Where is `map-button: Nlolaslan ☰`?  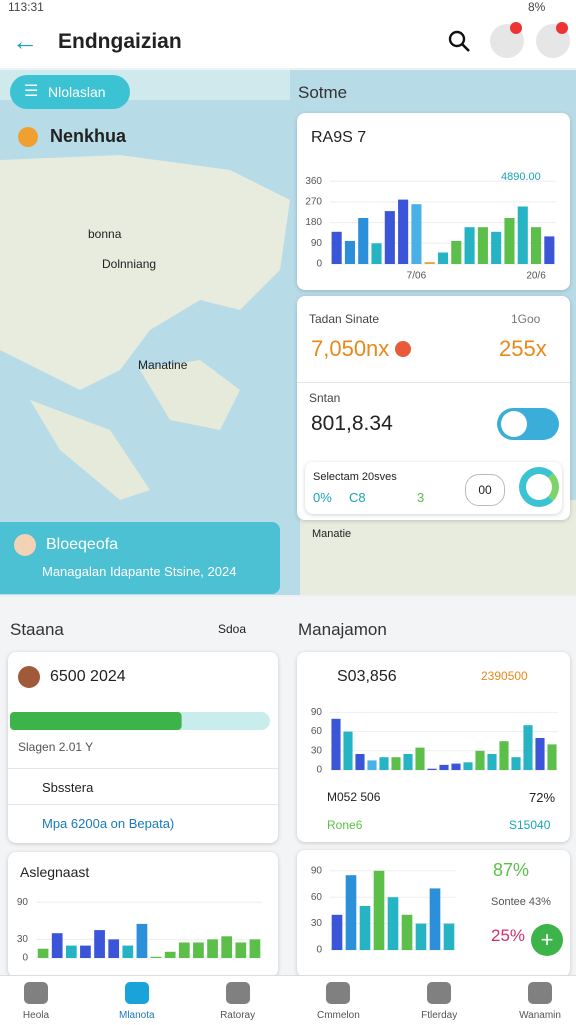 map-button: Nlolaslan ☰ is located at coordinates (70, 92).